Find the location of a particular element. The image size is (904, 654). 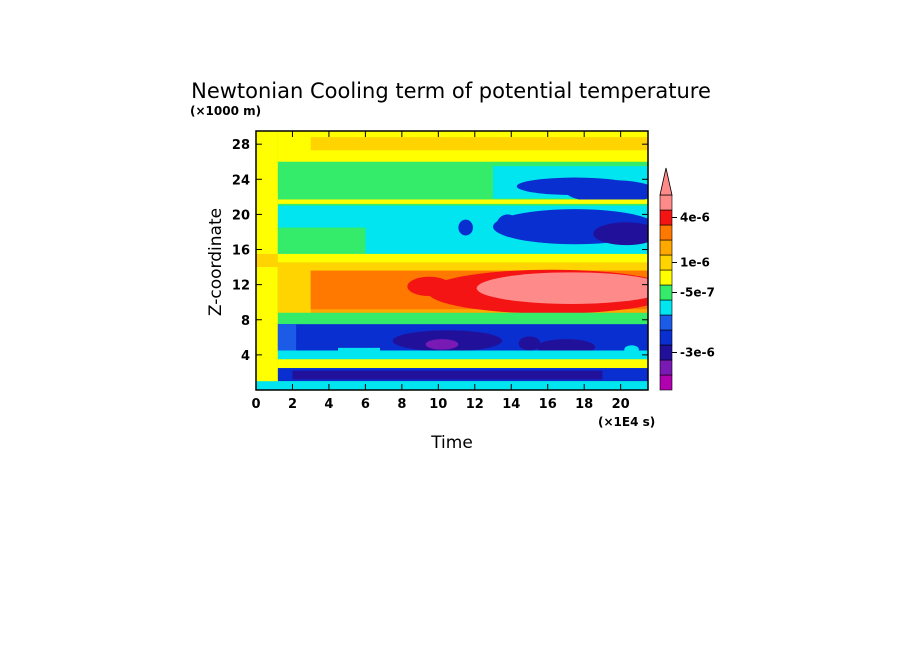

colorbar-extend-arrow is located at coordinates (666, 181).